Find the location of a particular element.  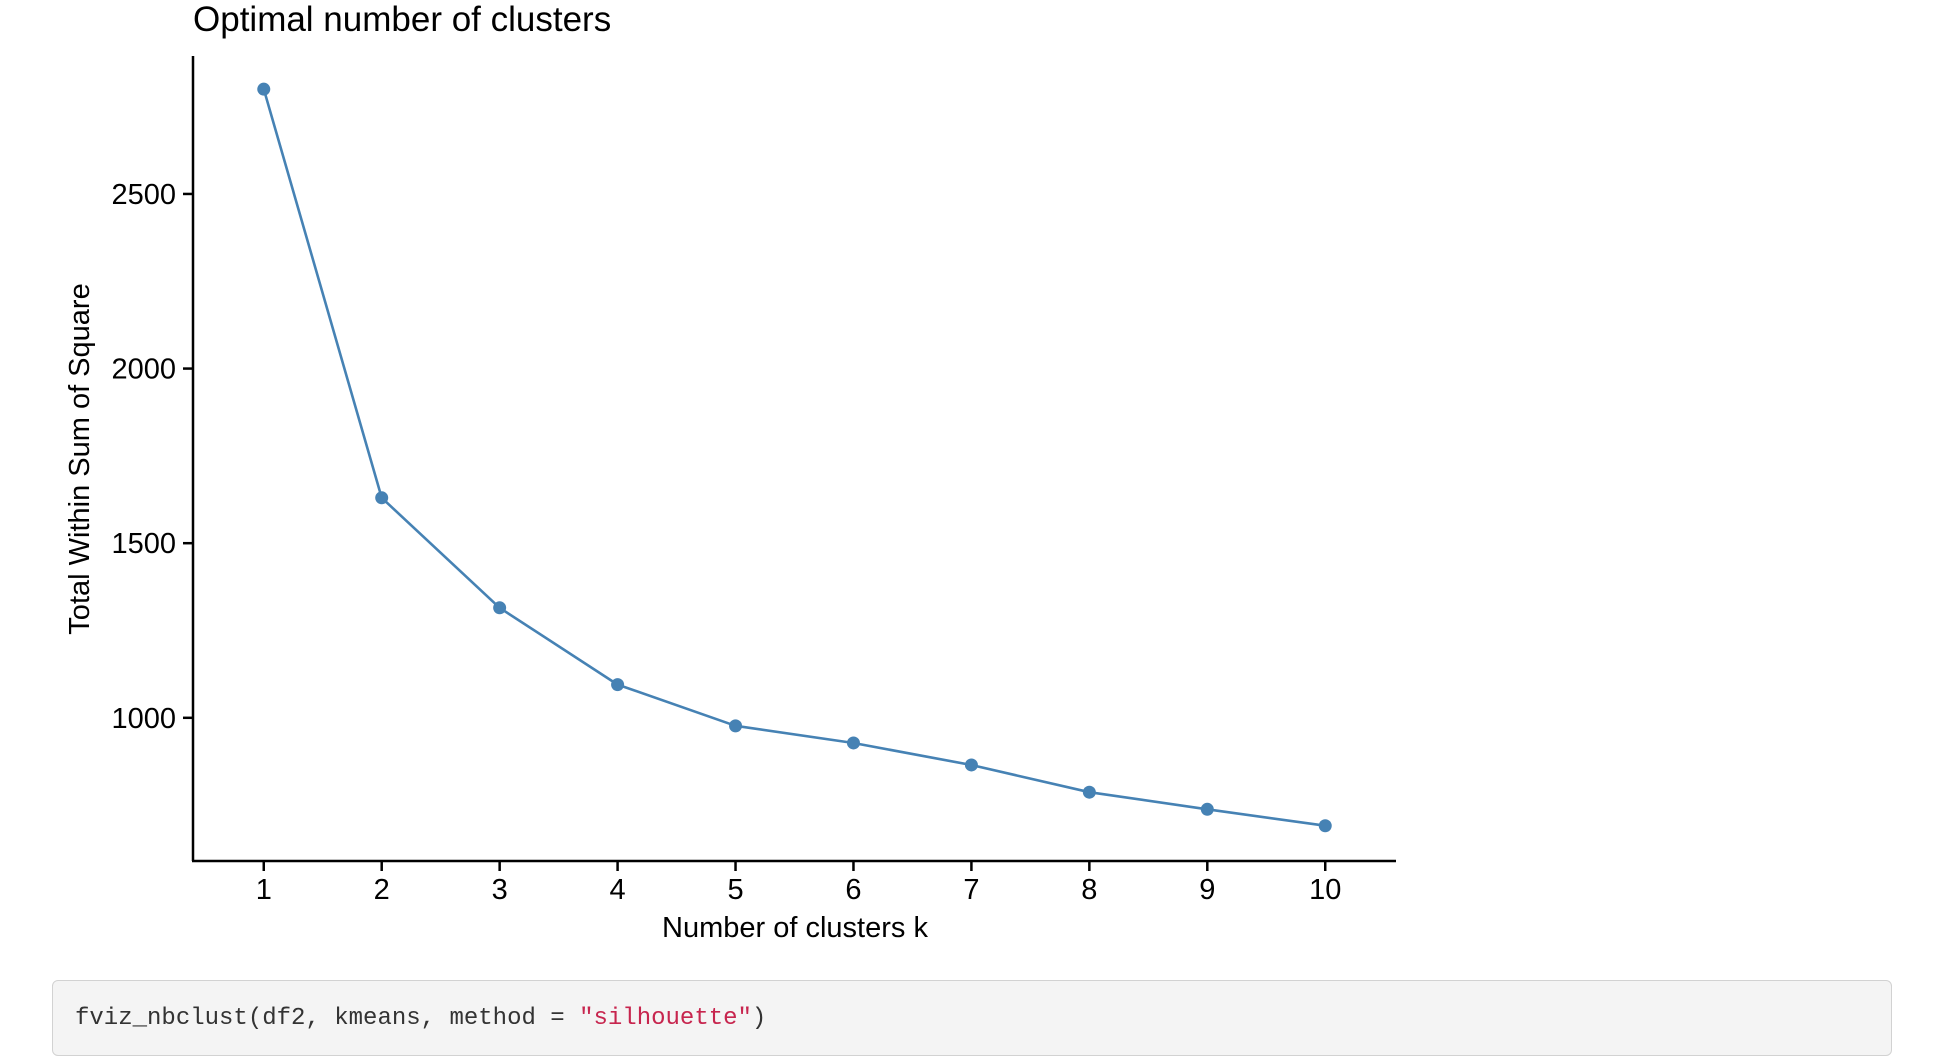

x-tick-label: 3 is located at coordinates (500, 890).